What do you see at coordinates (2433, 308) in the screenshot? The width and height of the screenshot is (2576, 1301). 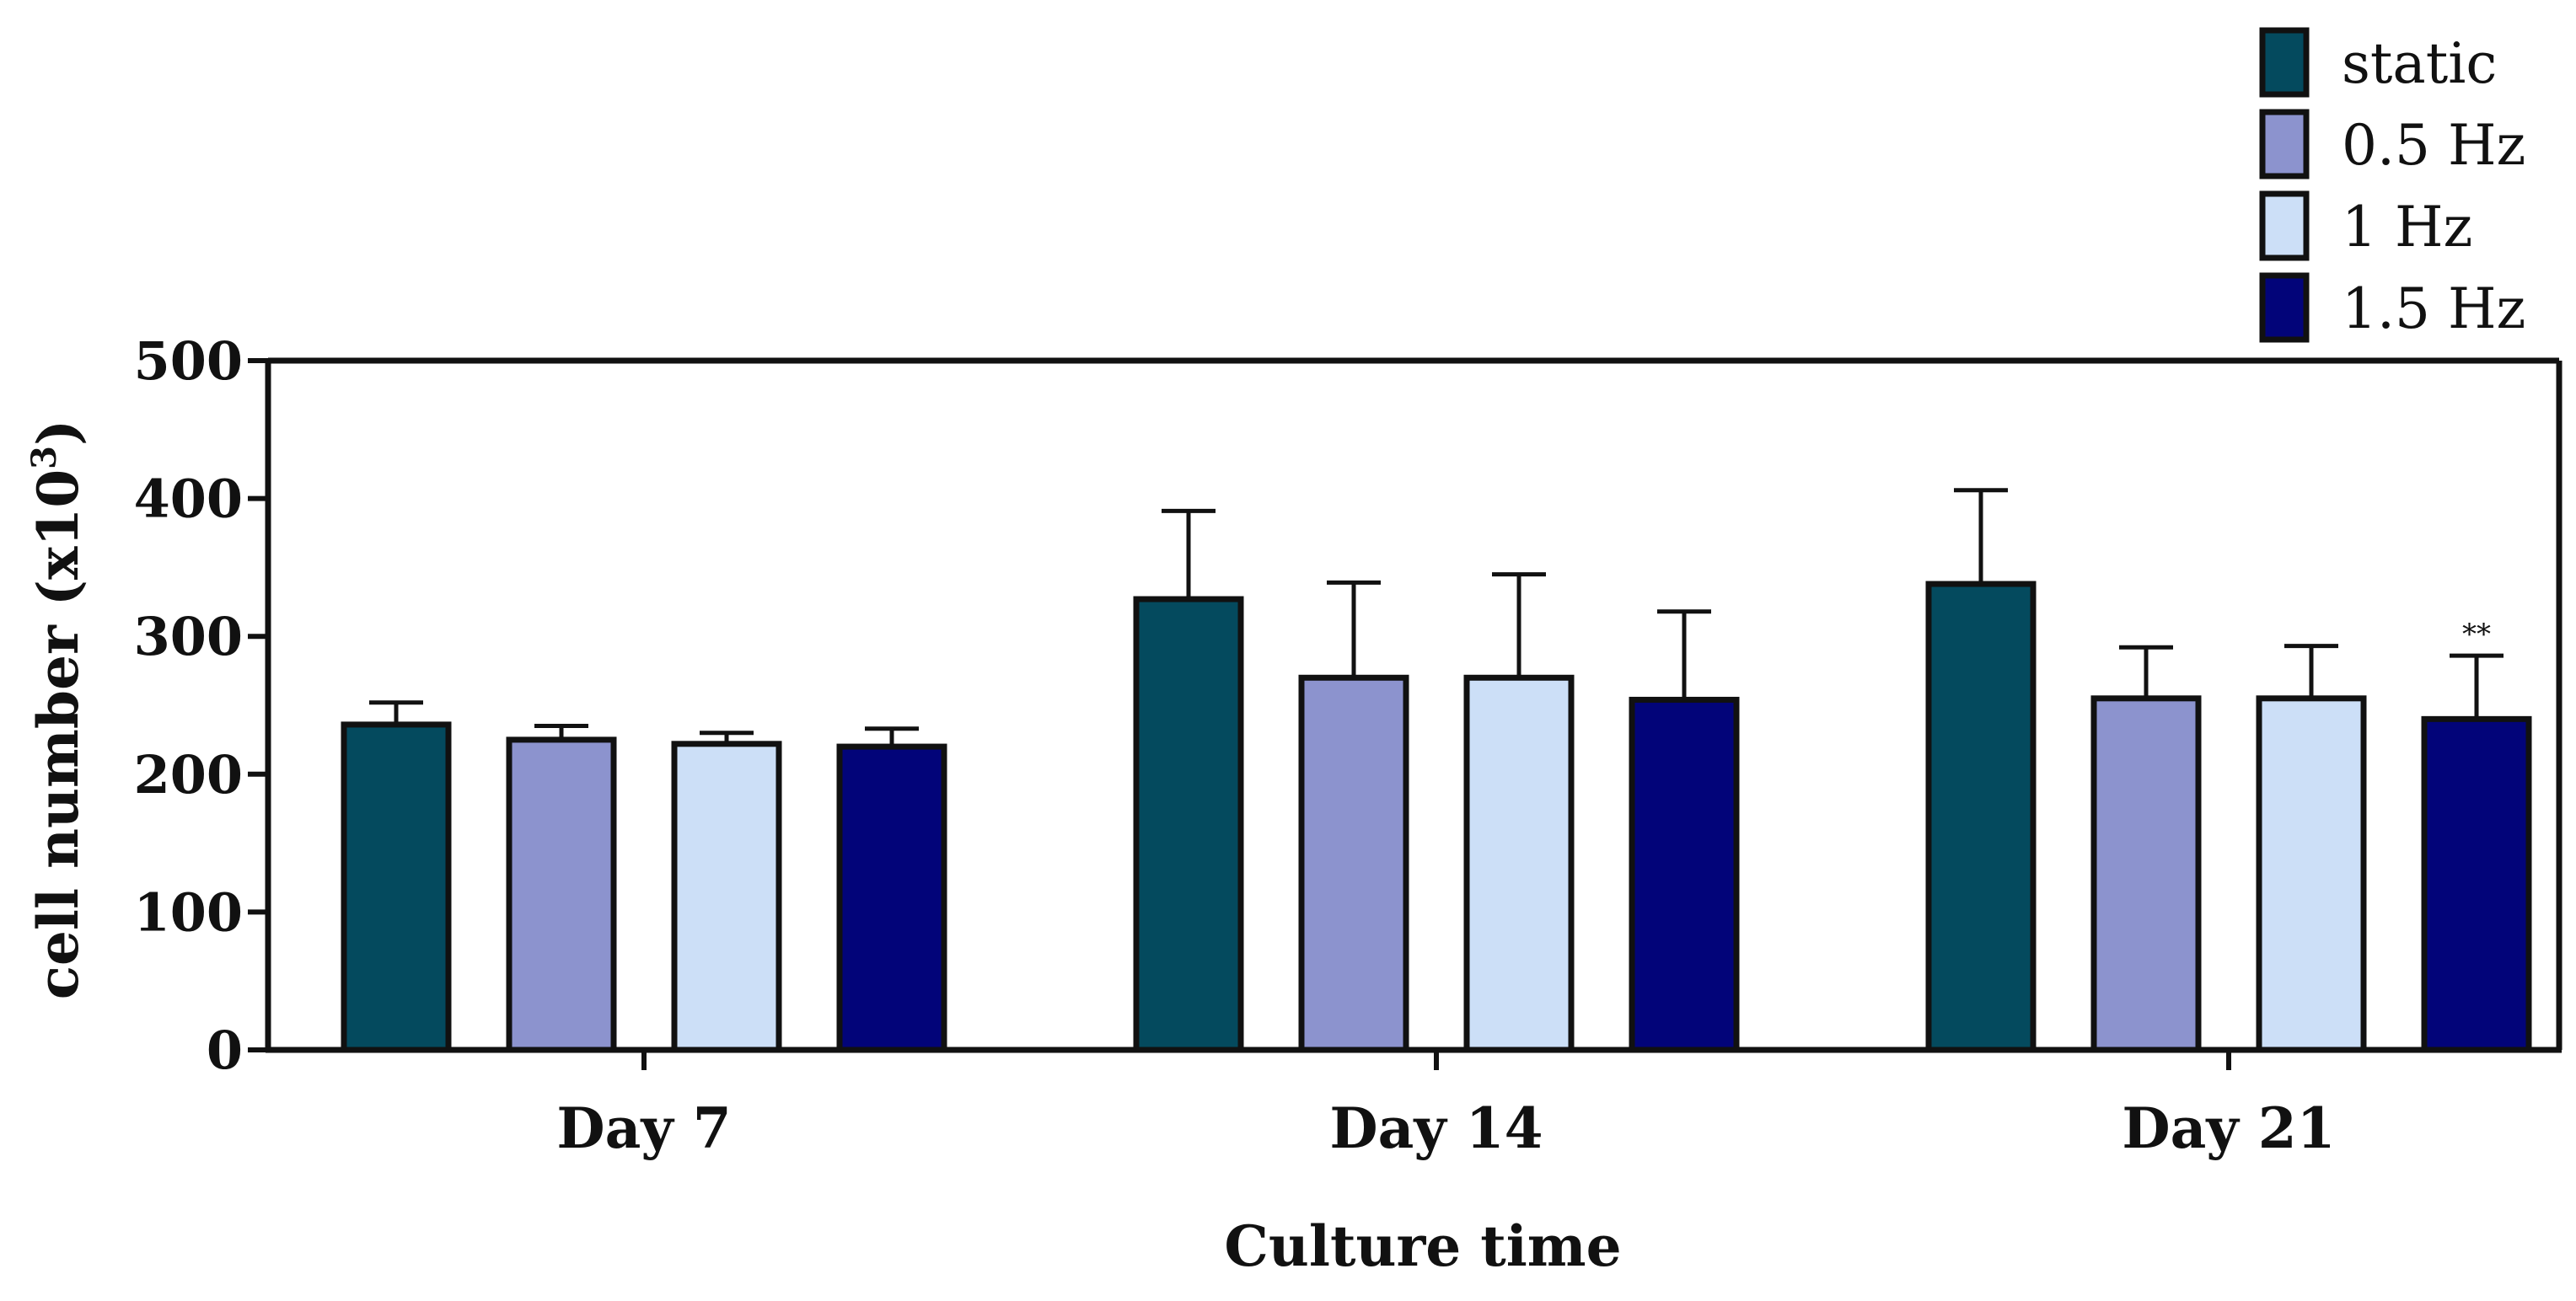 I see `legend-label-15Hz: 1.5 Hz` at bounding box center [2433, 308].